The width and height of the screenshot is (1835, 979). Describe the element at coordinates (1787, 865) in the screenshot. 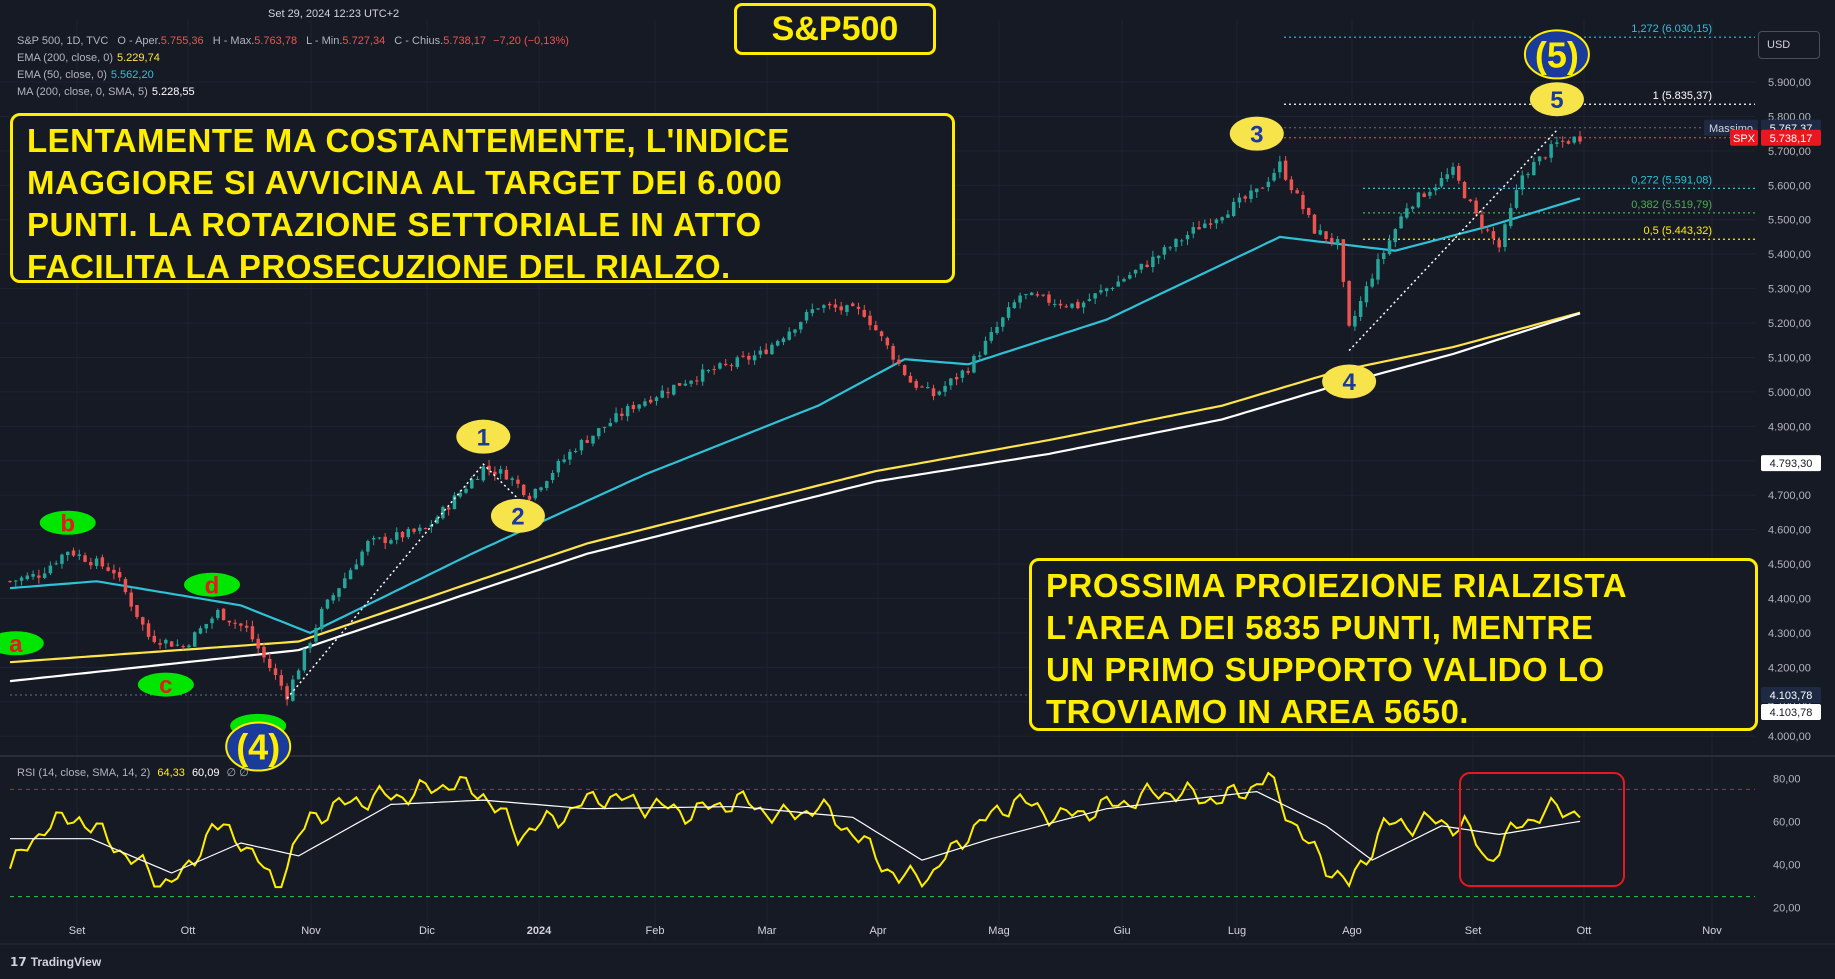

I see `rsi-tick-label: 40,00` at that location.